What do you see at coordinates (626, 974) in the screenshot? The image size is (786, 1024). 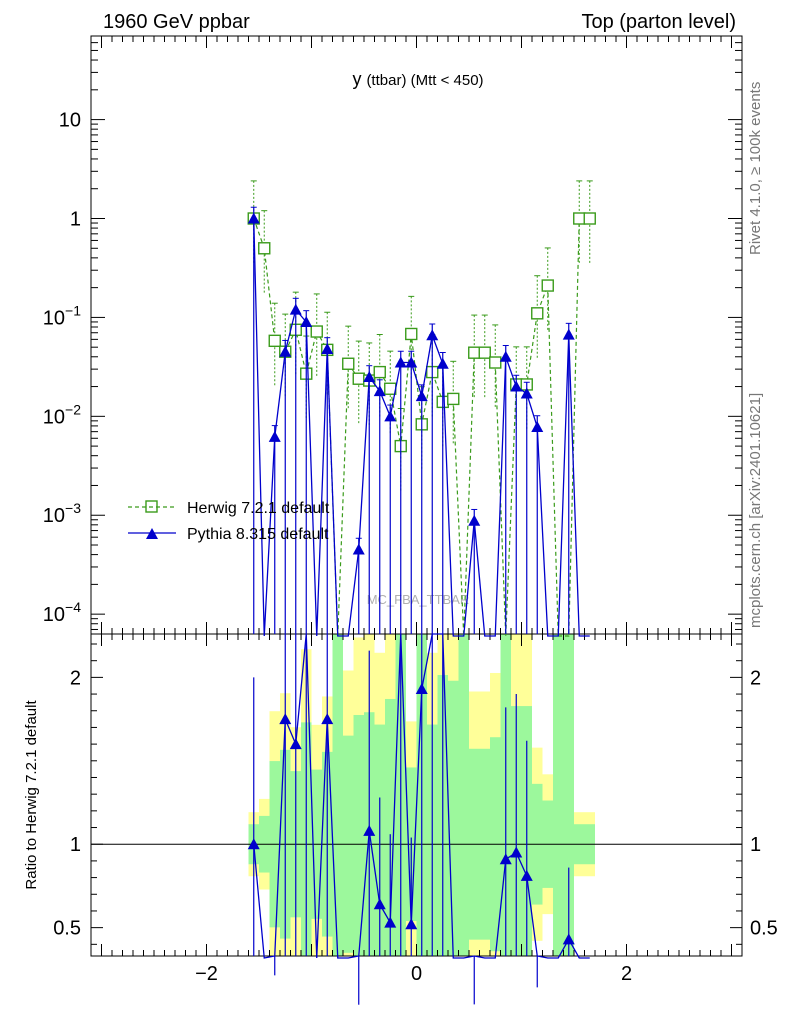 I see `x-tick-label: 2` at bounding box center [626, 974].